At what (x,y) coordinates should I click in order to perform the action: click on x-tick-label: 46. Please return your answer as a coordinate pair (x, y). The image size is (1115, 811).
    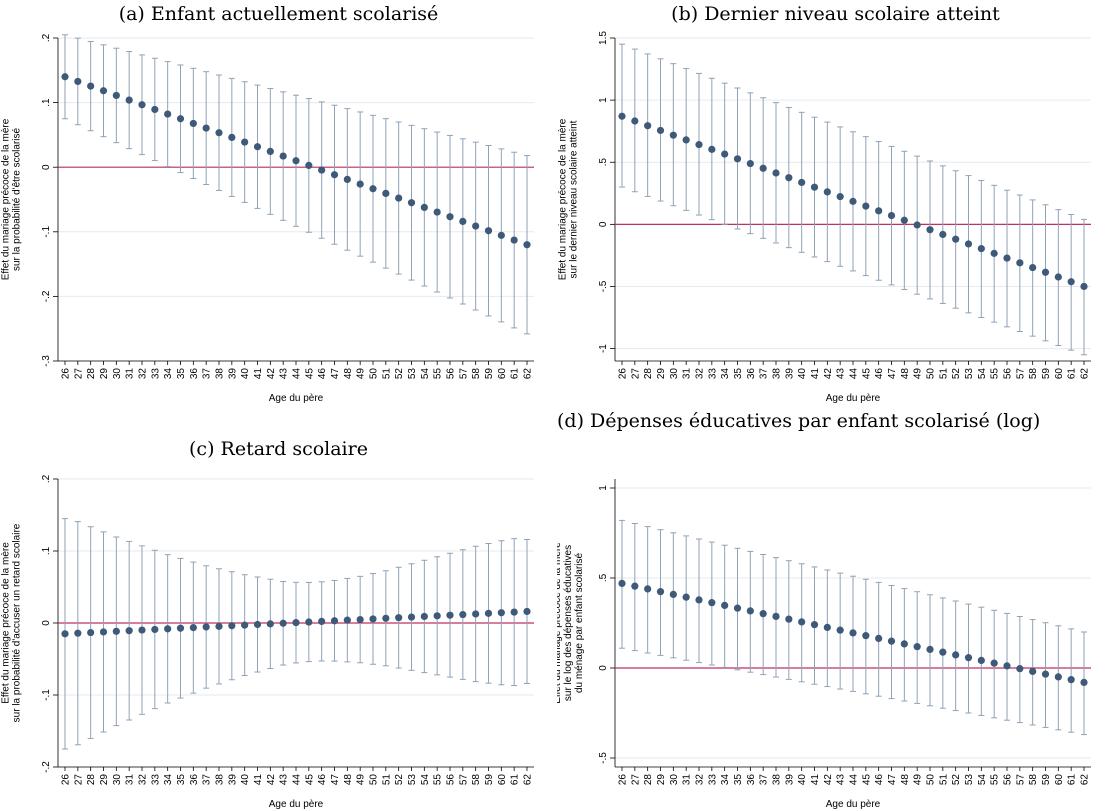
    Looking at the image, I should click on (879, 374).